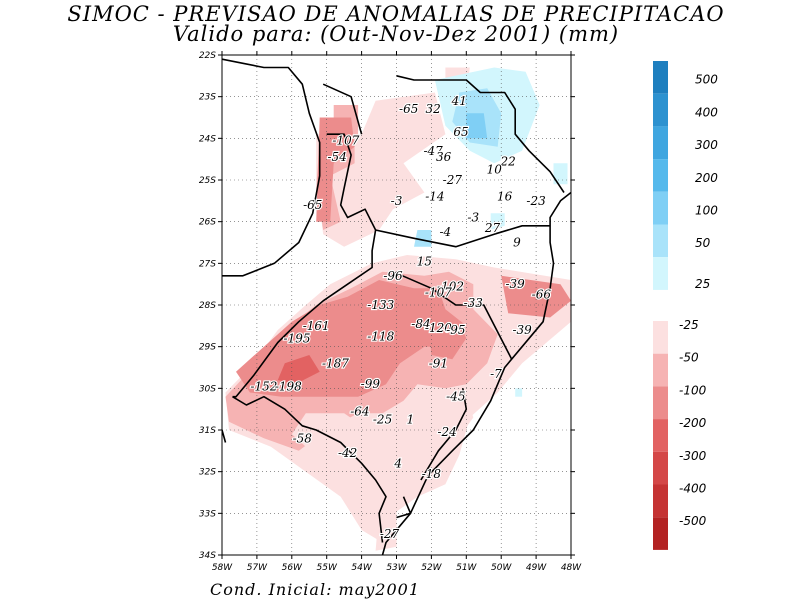 This screenshot has width=792, height=612. I want to click on value-label: -58, so click(303, 438).